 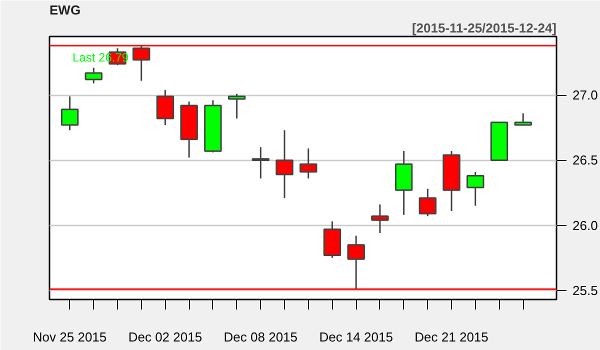 What do you see at coordinates (585, 225) in the screenshot?
I see `y-tick-label: 26.0` at bounding box center [585, 225].